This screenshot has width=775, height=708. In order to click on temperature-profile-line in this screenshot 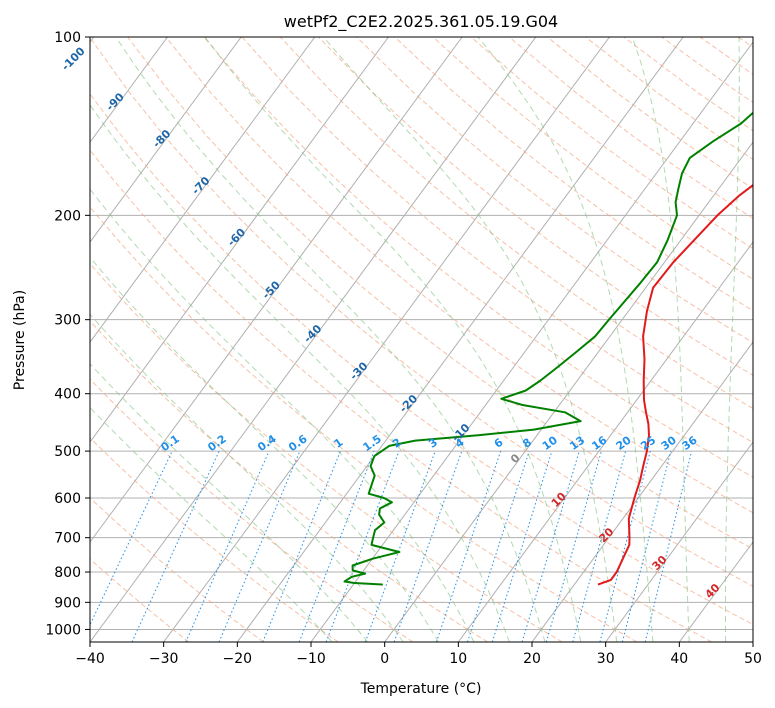, I will do `click(675, 384)`.